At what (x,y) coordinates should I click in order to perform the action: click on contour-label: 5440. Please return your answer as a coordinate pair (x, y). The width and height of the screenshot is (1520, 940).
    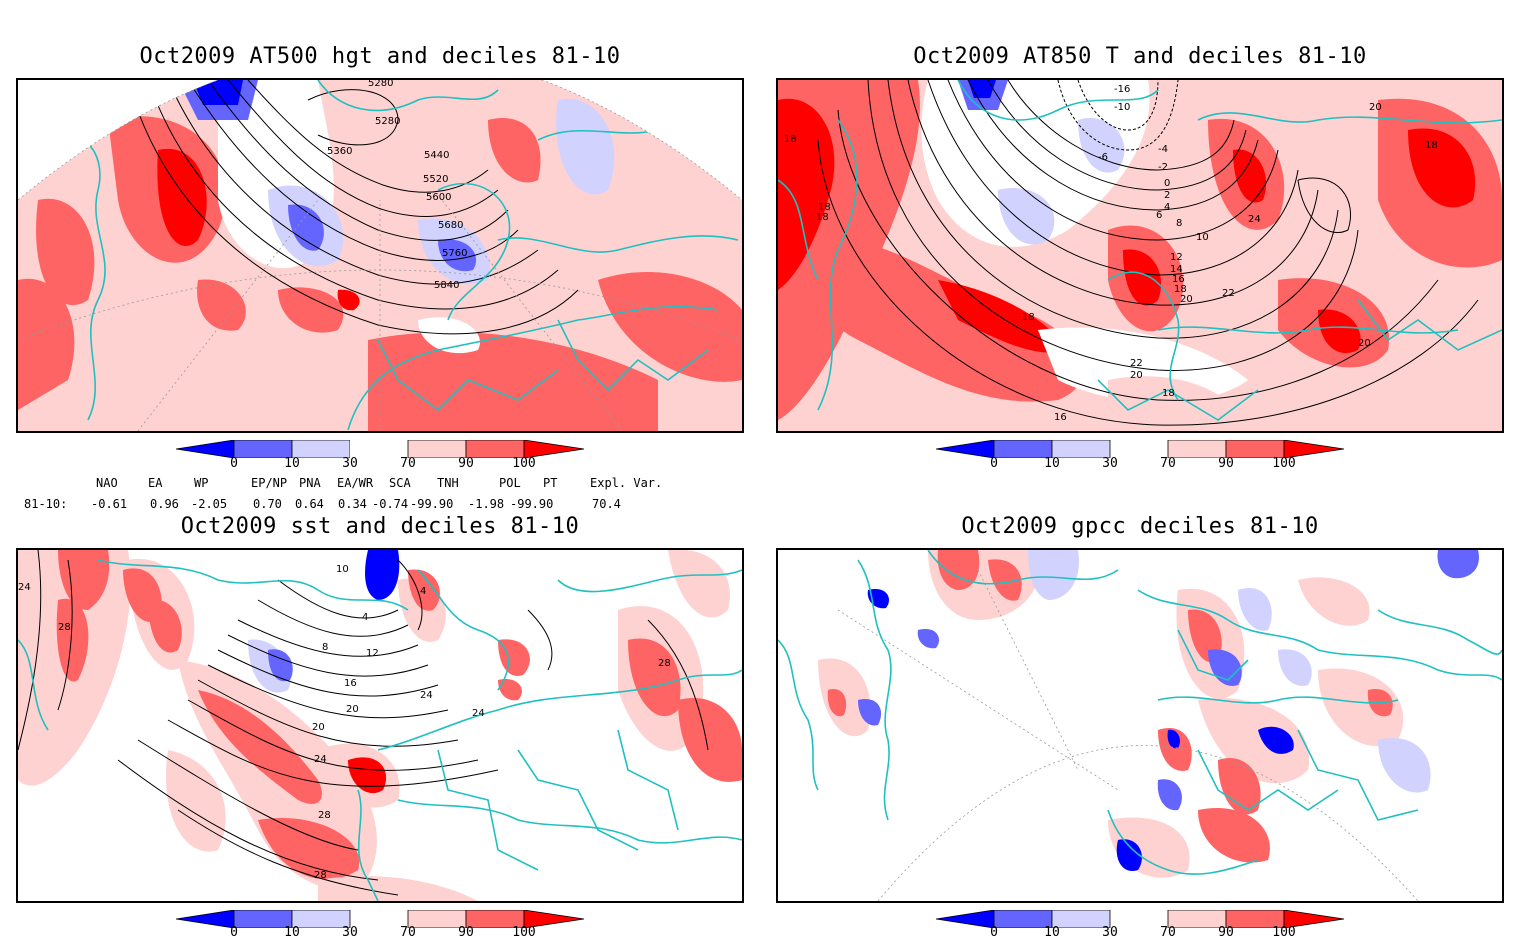
    Looking at the image, I should click on (436, 155).